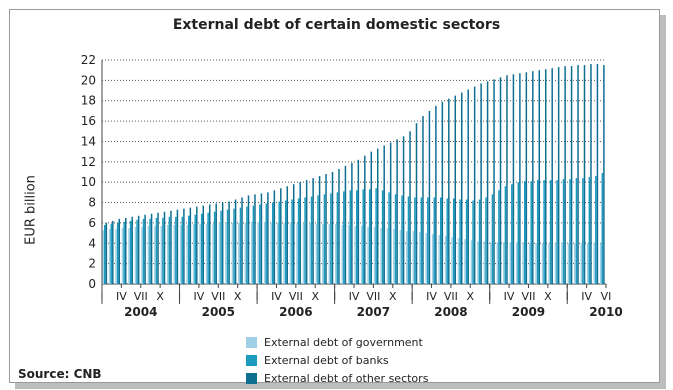 This screenshot has width=673, height=390. Describe the element at coordinates (88, 121) in the screenshot. I see `y-tick-label: 16` at that location.